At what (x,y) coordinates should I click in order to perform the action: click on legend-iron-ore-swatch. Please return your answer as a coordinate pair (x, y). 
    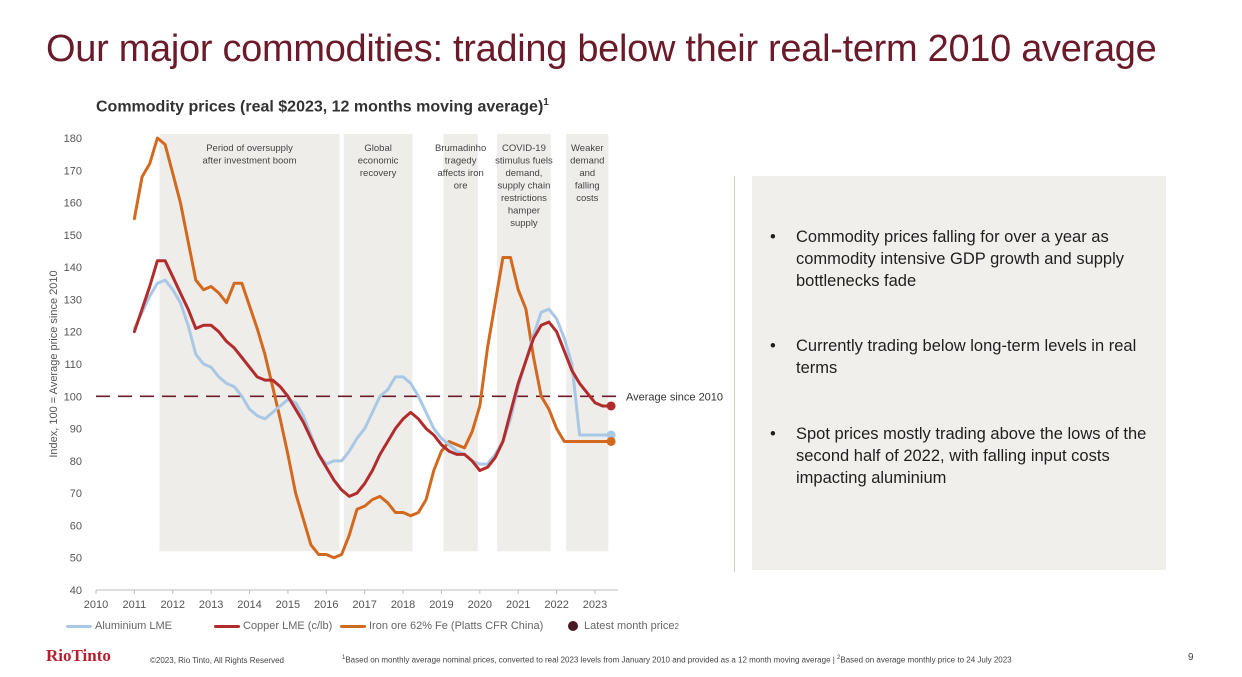
    Looking at the image, I should click on (353, 626).